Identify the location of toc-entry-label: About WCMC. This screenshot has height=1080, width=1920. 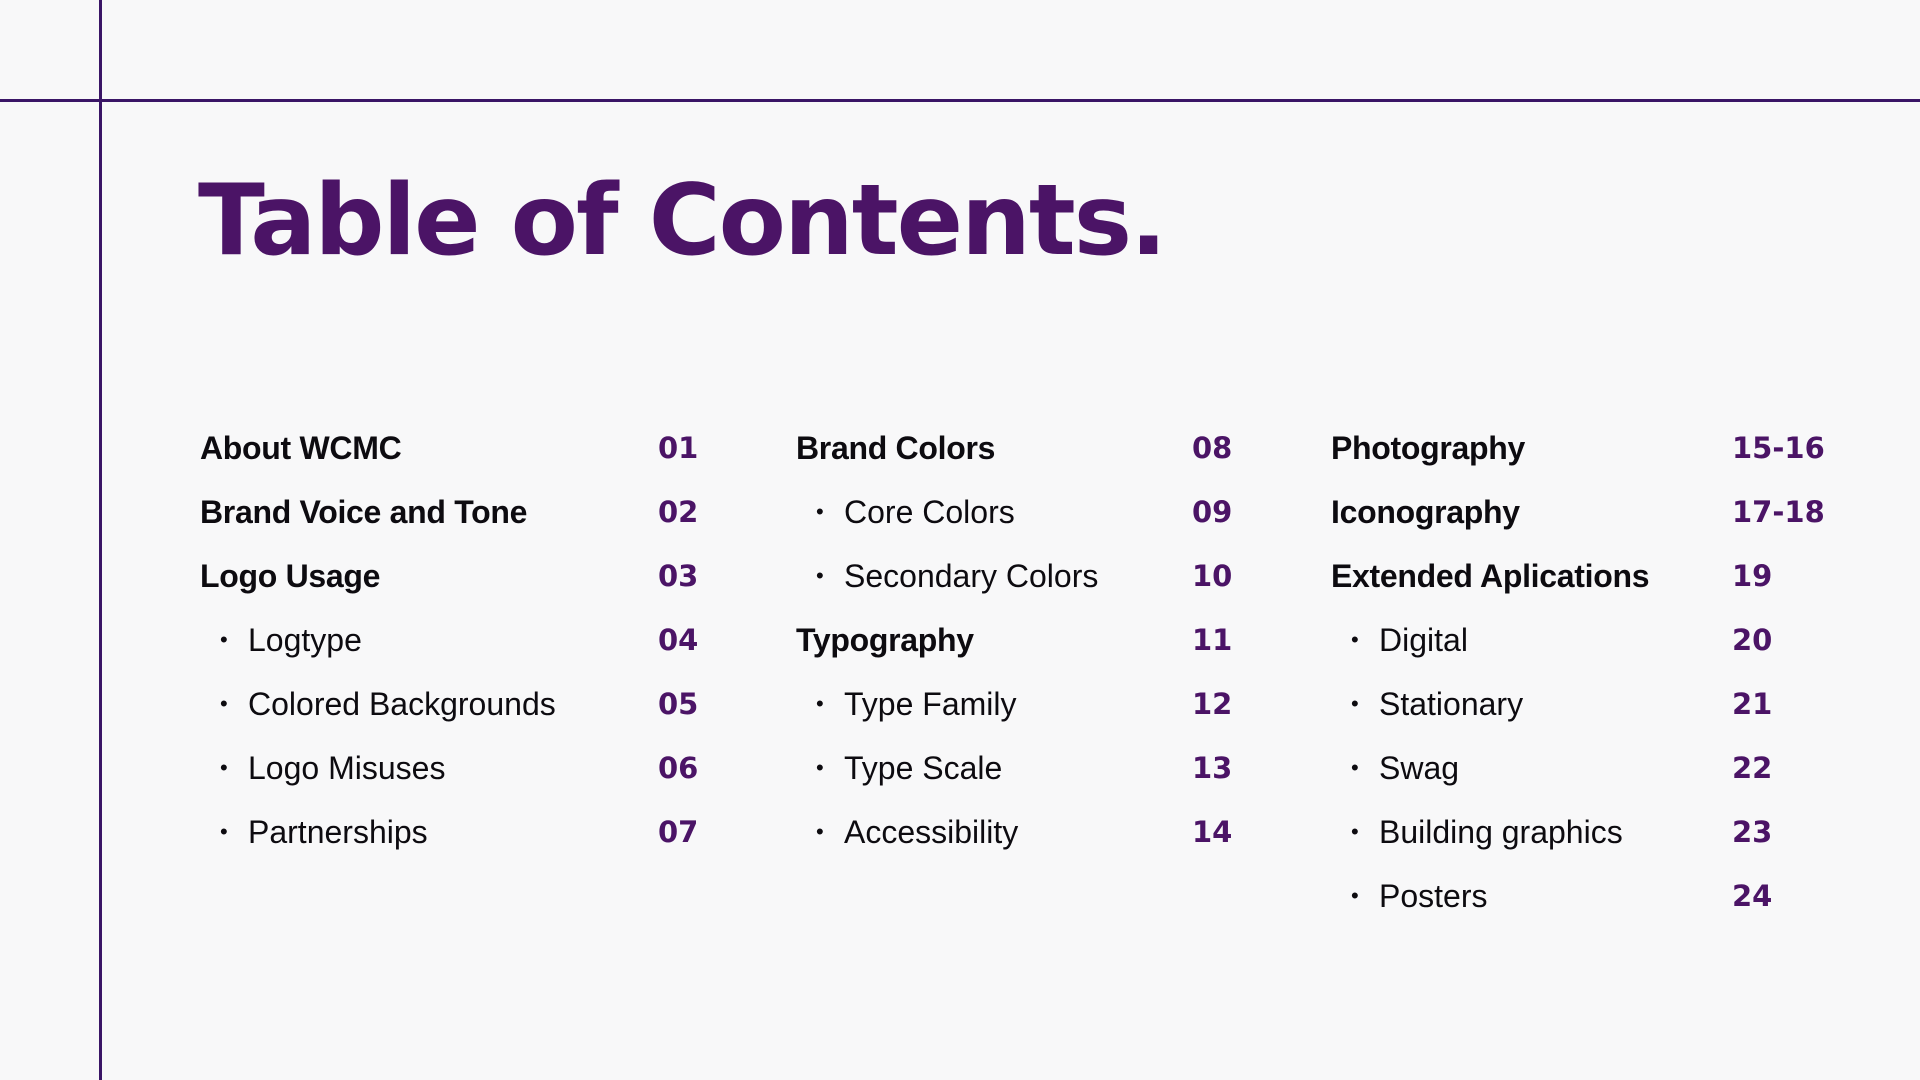
(301, 448).